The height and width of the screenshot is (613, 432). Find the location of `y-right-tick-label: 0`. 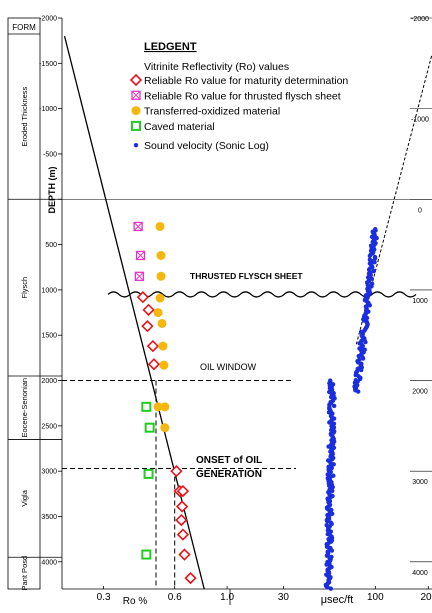

y-right-tick-label: 0 is located at coordinates (420, 210).